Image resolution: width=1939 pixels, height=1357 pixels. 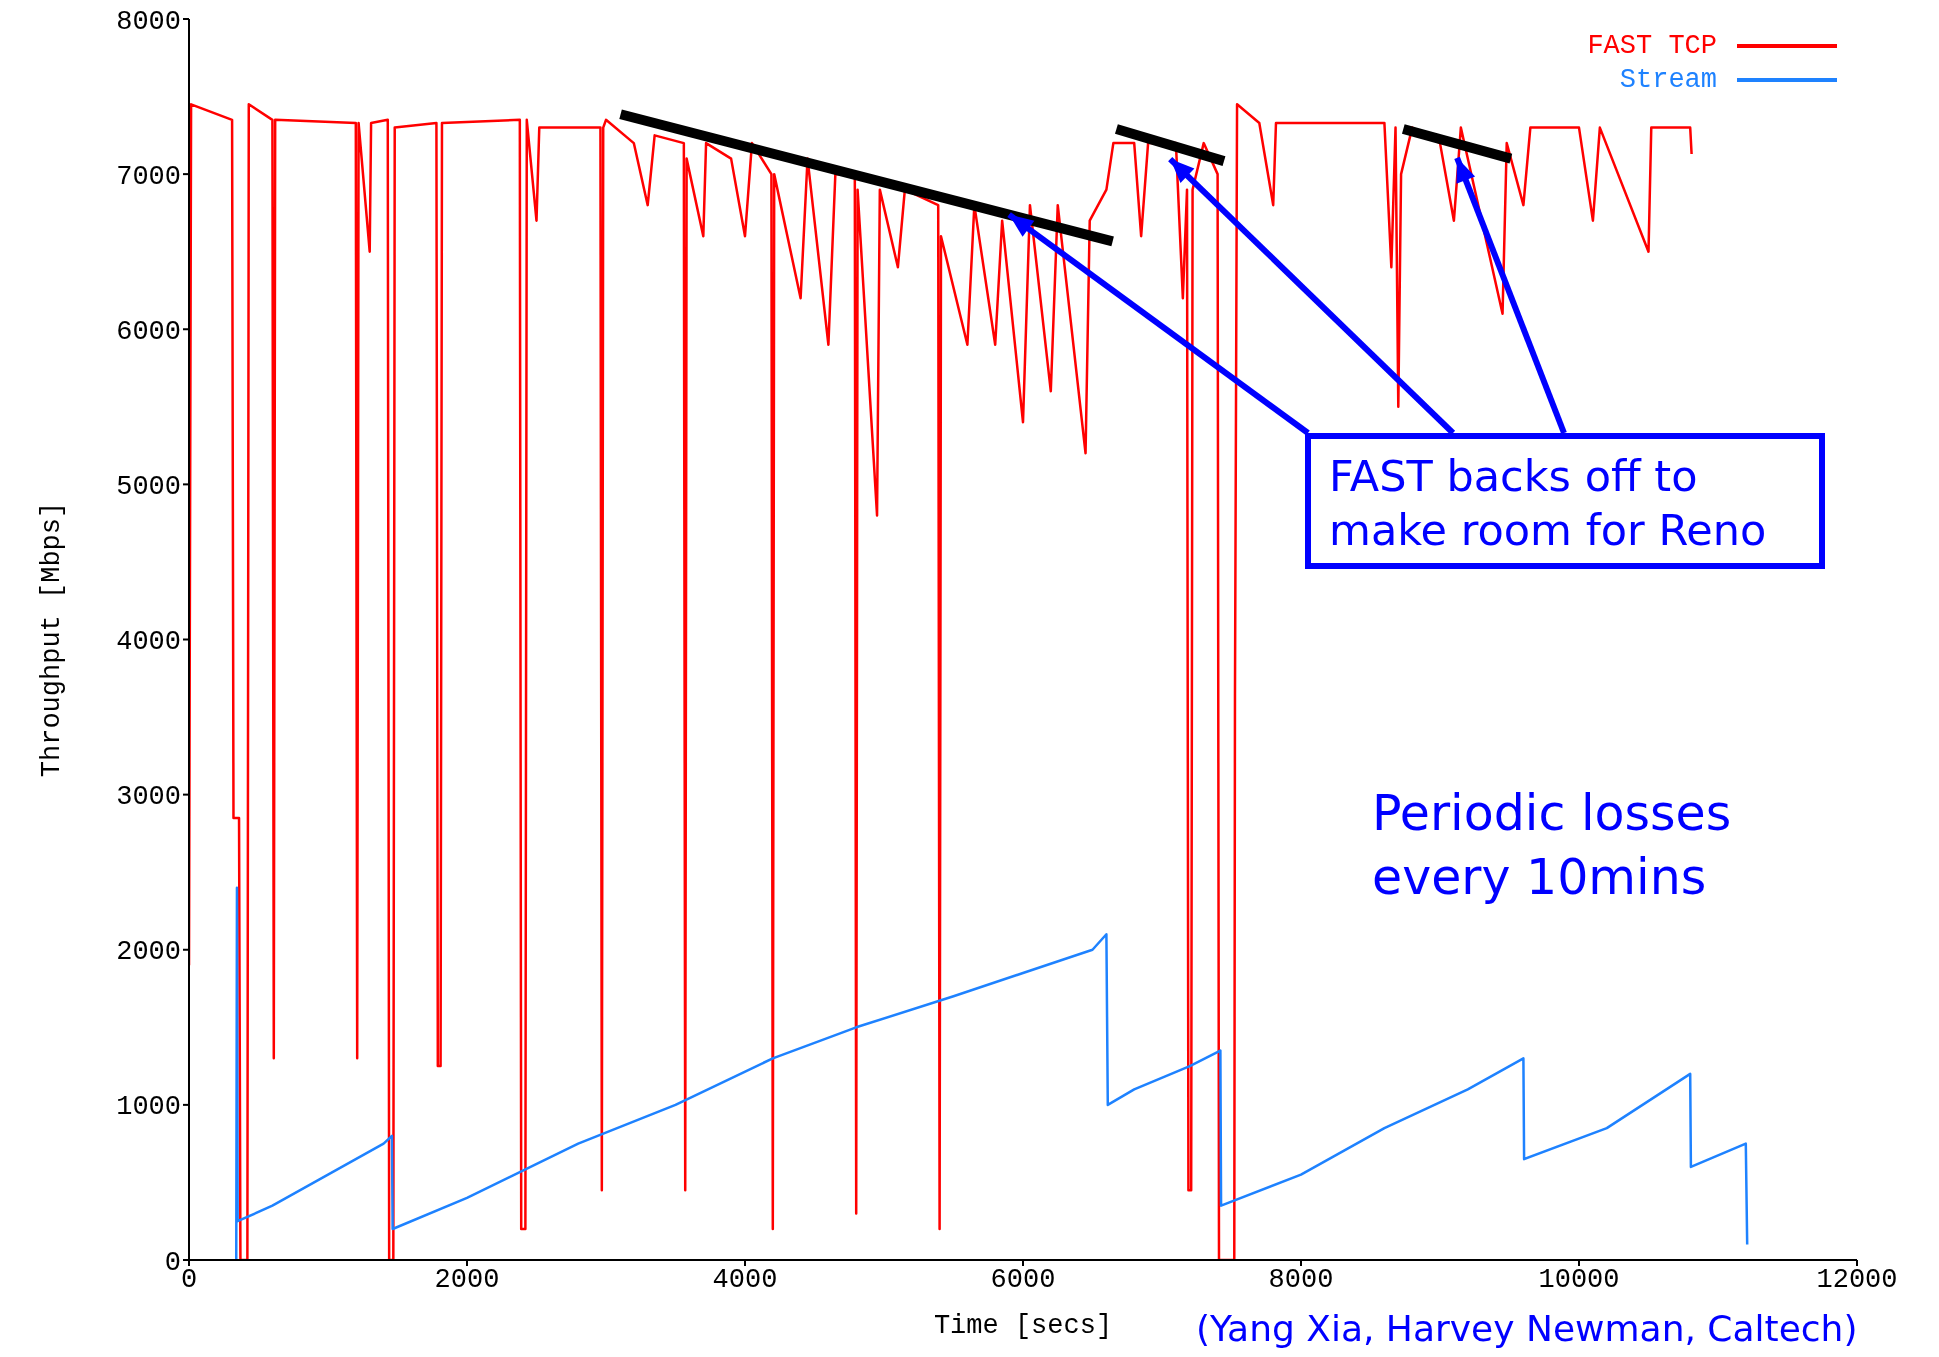 I want to click on x-tick-label: 10000, so click(x=1579, y=1280).